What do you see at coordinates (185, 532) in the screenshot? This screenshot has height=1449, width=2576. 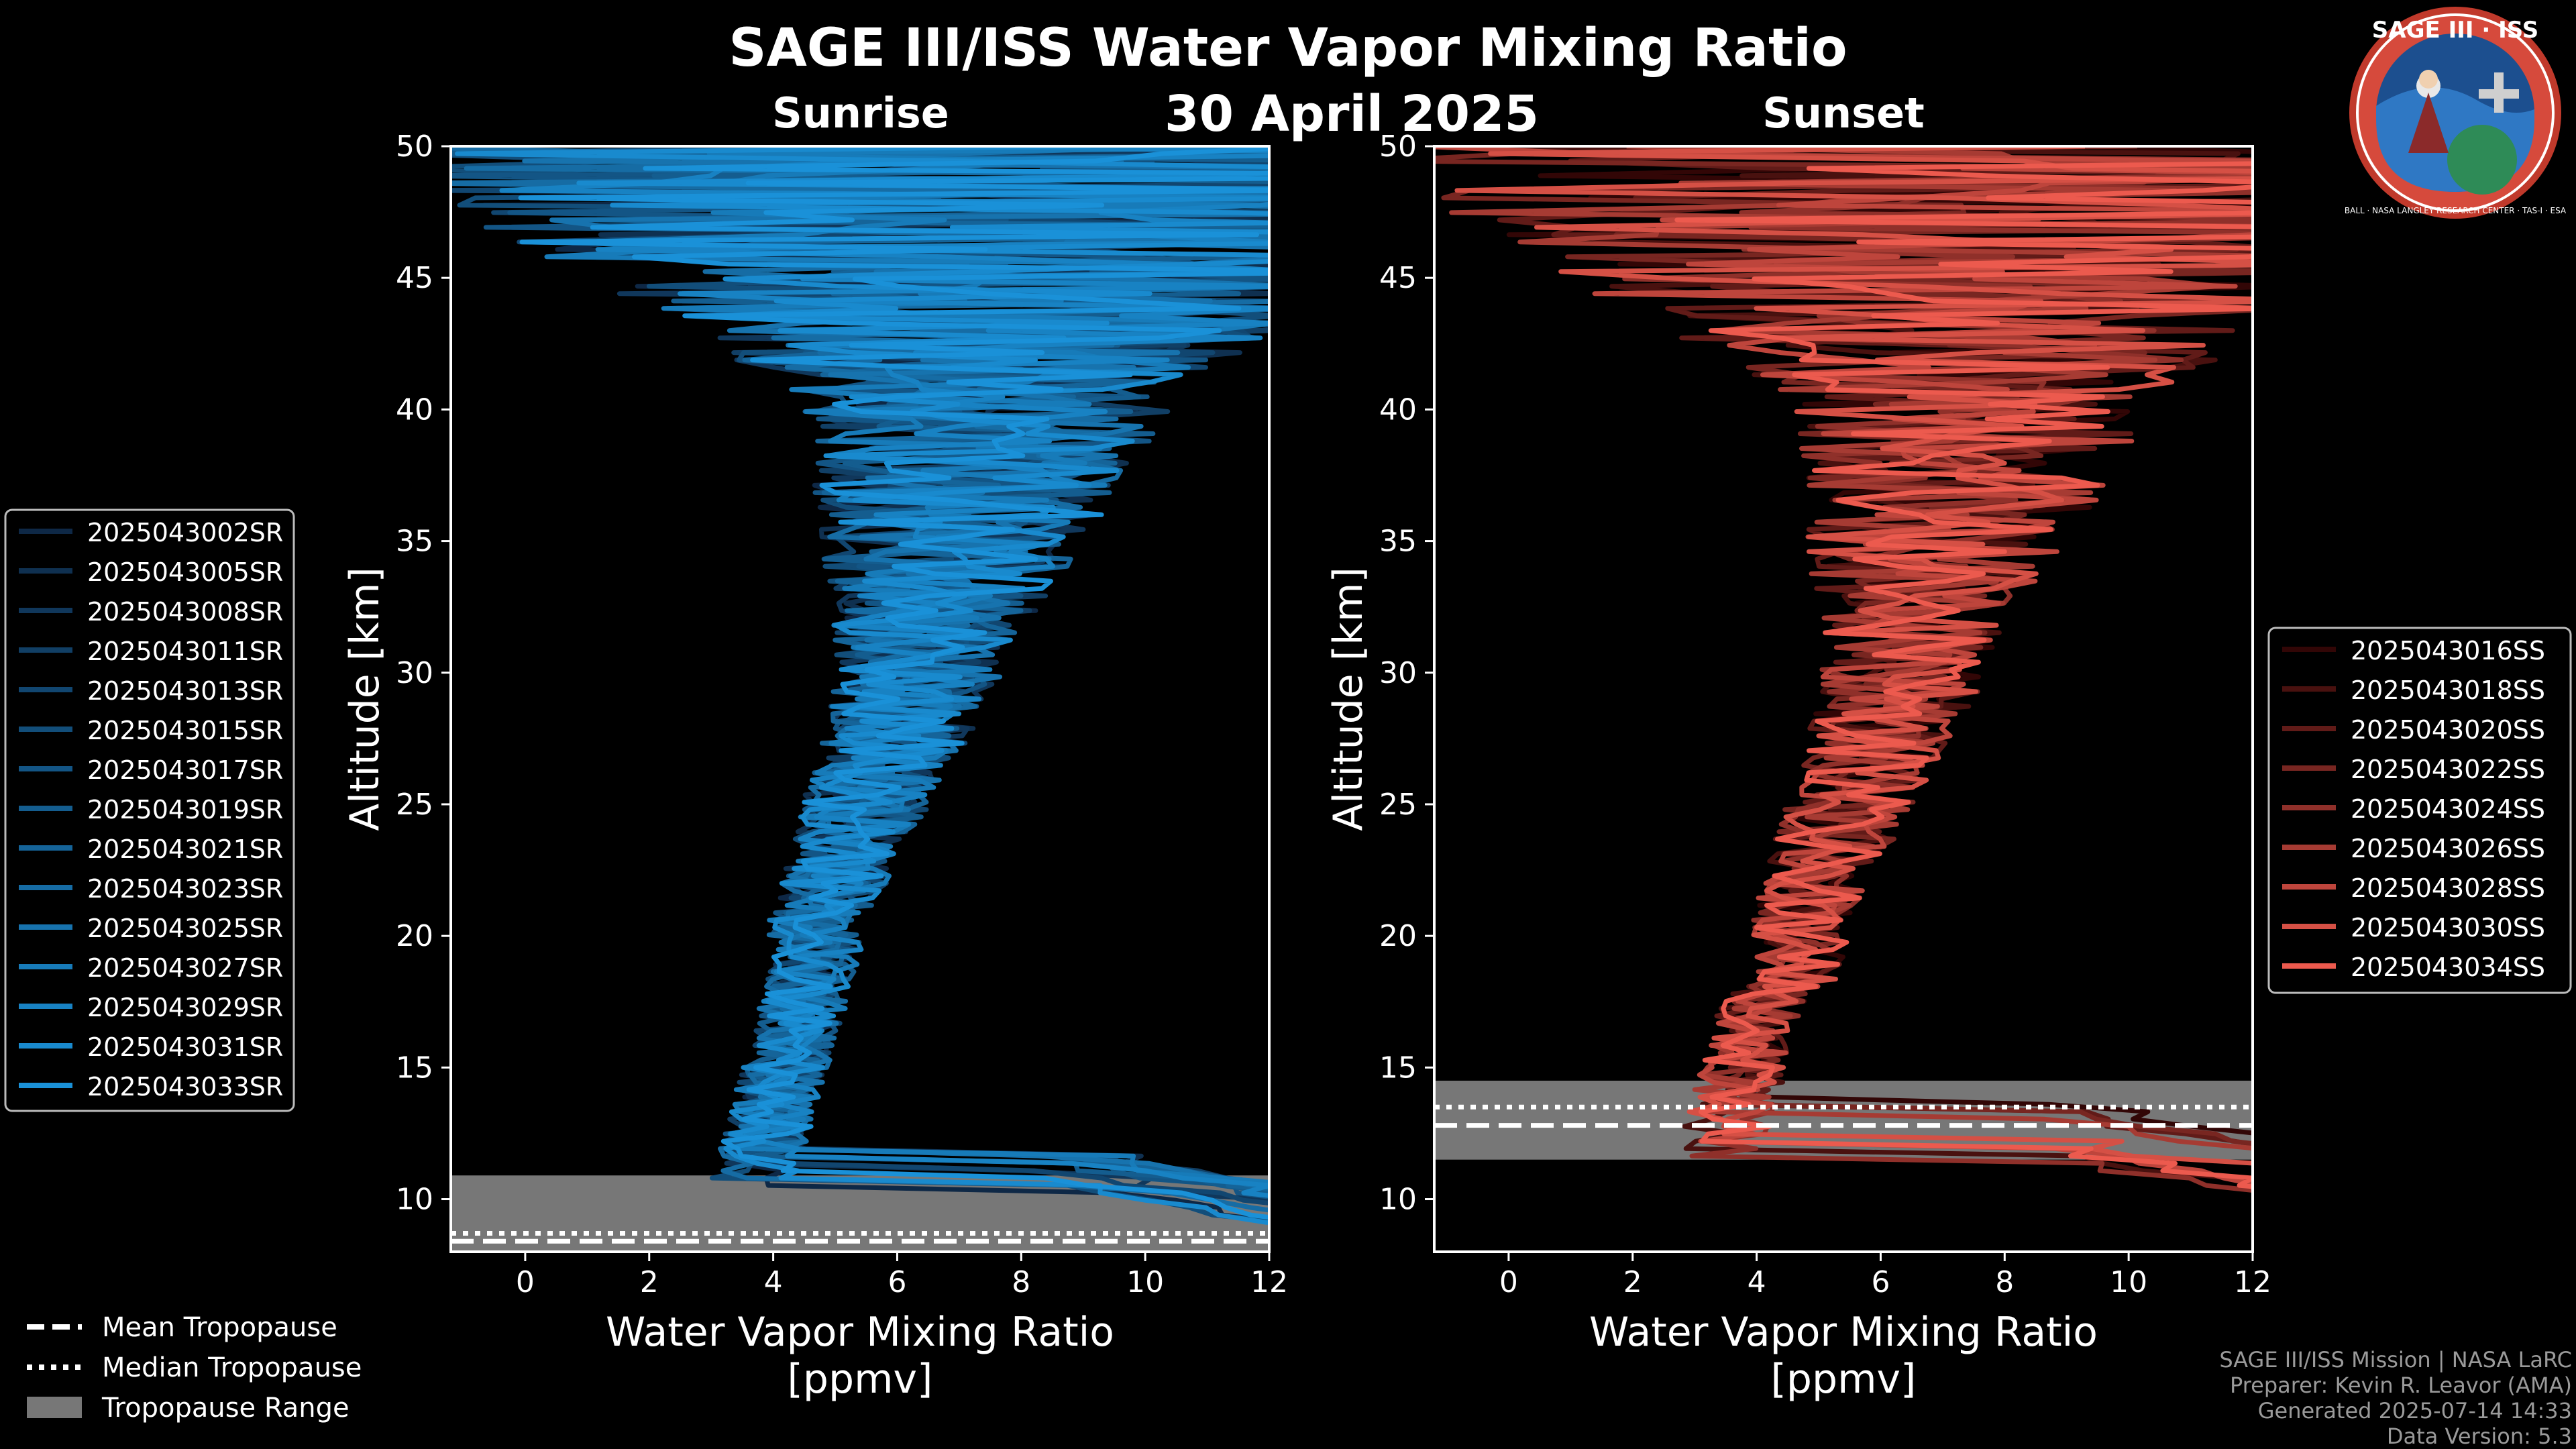 I see `legend-entry: 2025043002SR` at bounding box center [185, 532].